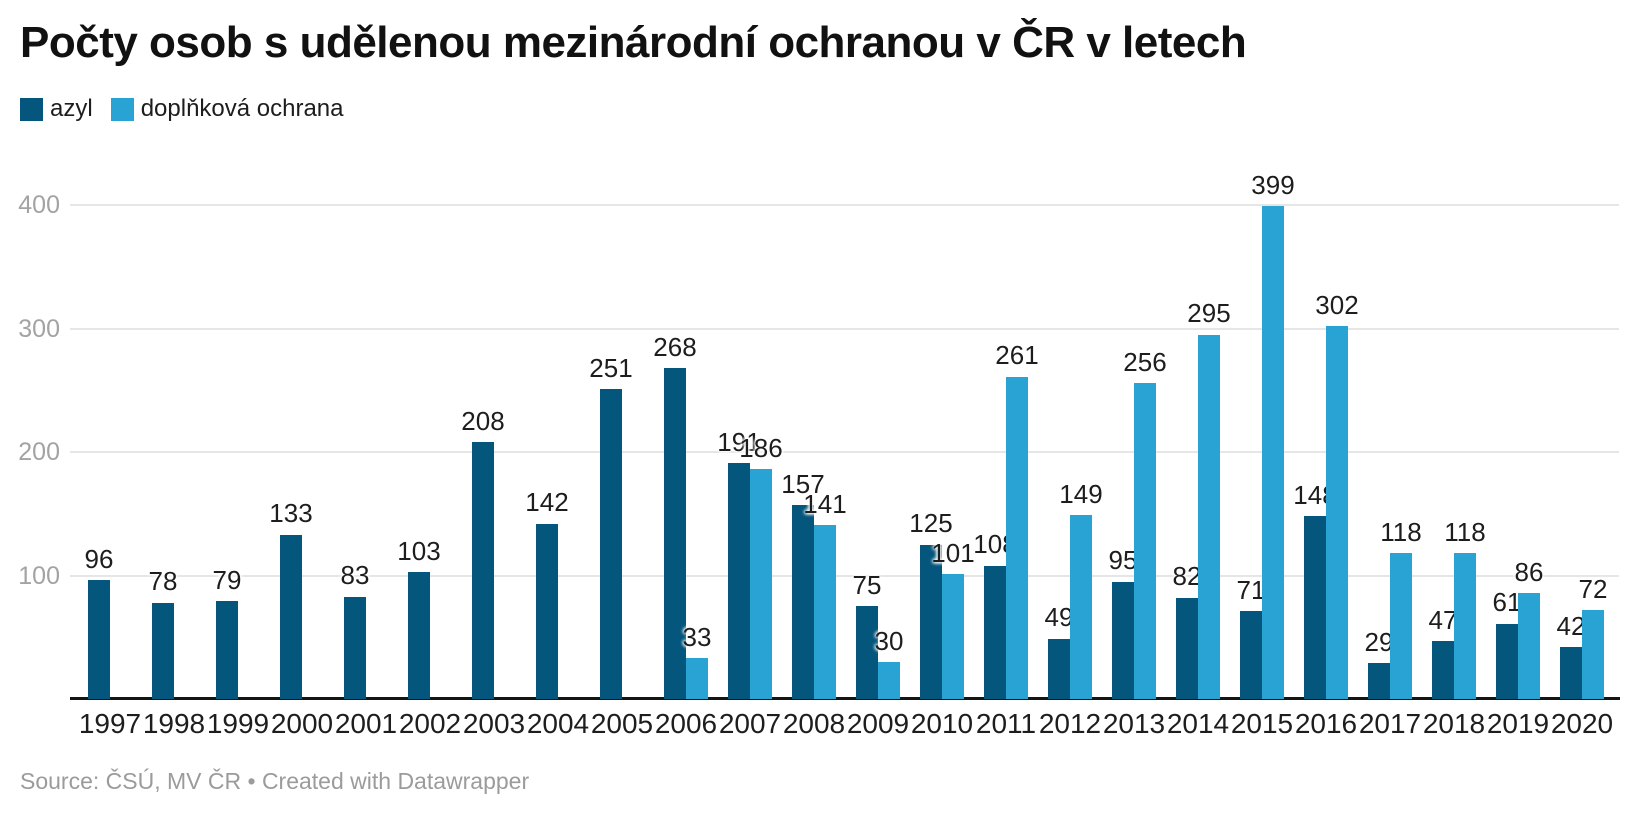 Image resolution: width=1640 pixels, height=840 pixels. I want to click on bar-group-2018: 47 118, so click(1454, 608).